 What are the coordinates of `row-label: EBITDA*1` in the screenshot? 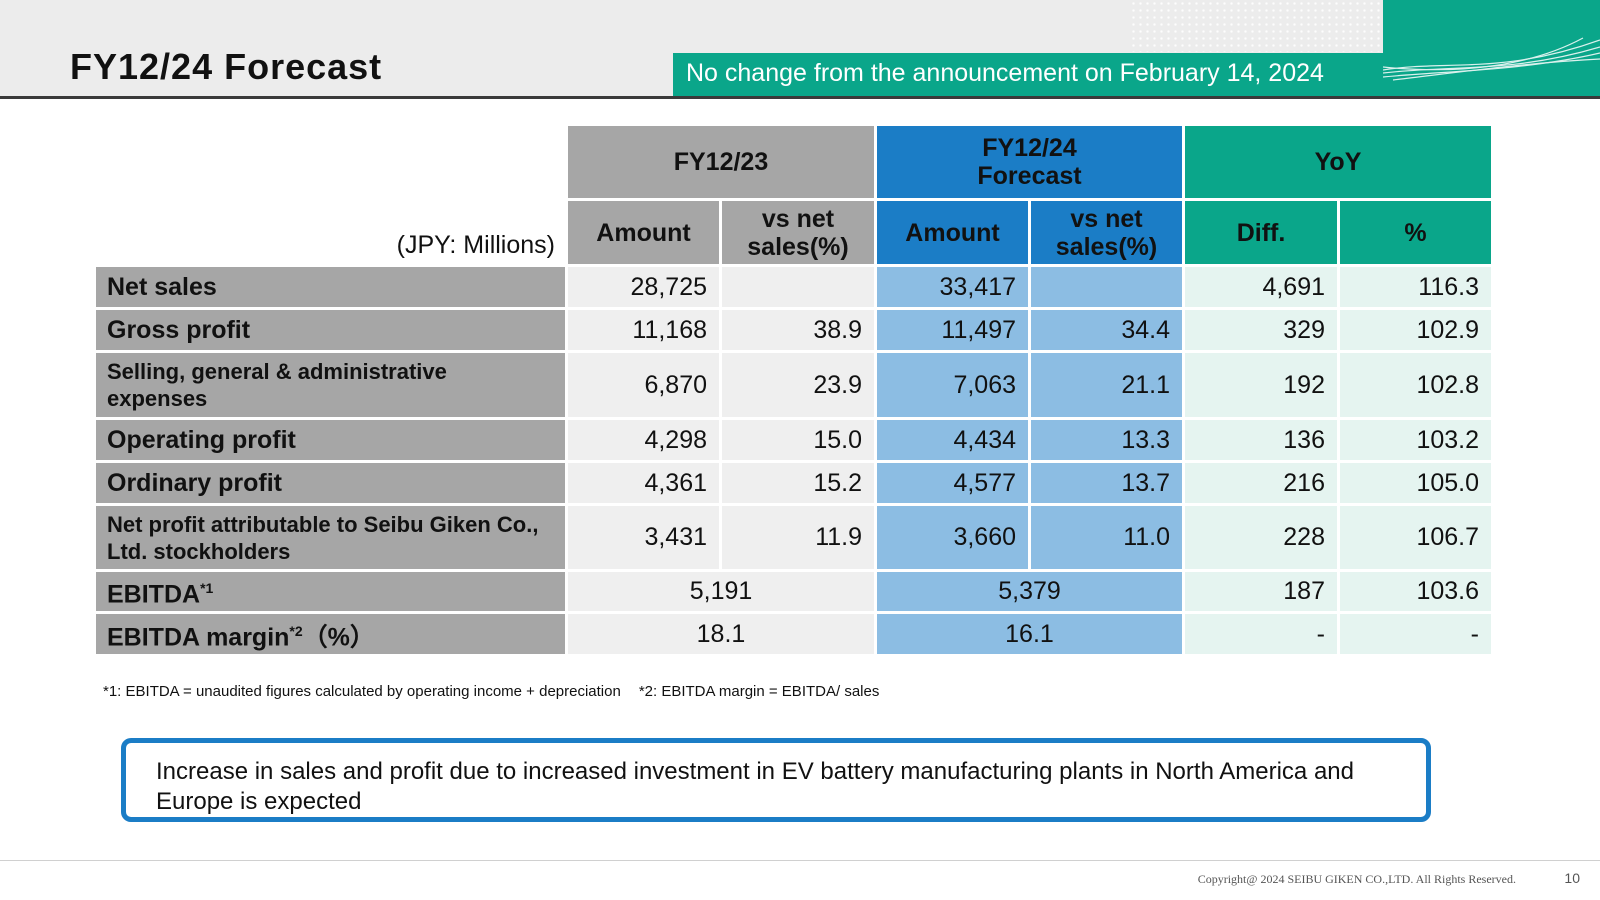 It's located at (330, 591).